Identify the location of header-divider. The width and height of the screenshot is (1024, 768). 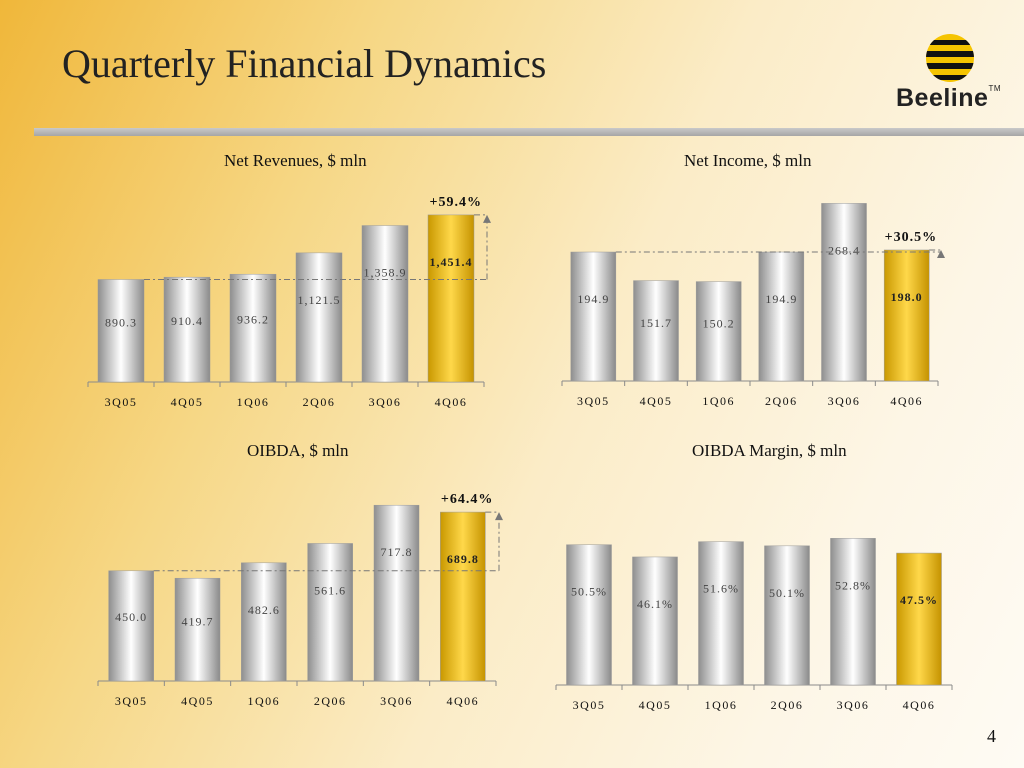
(529, 132).